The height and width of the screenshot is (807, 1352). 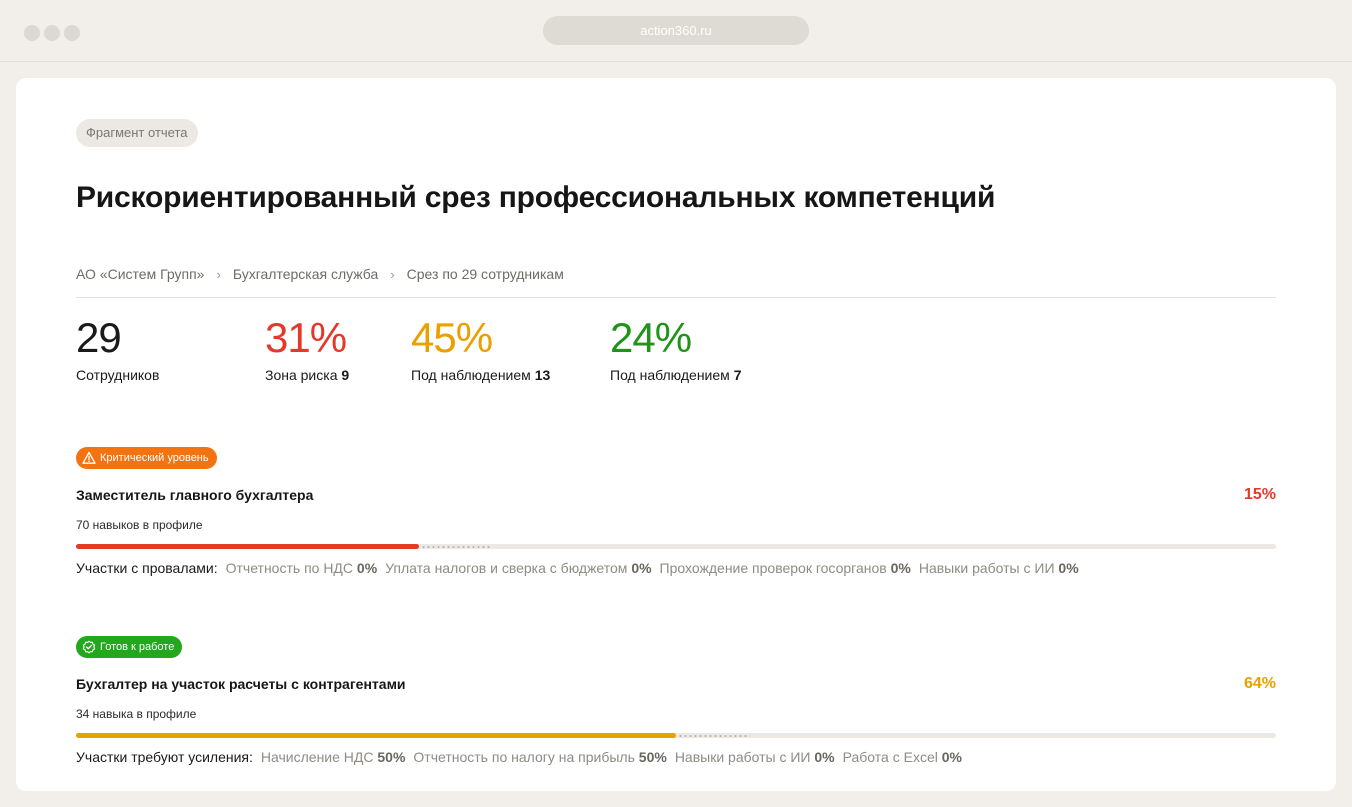 I want to click on role-title: Заместитель главного бухгалтера, so click(x=195, y=495).